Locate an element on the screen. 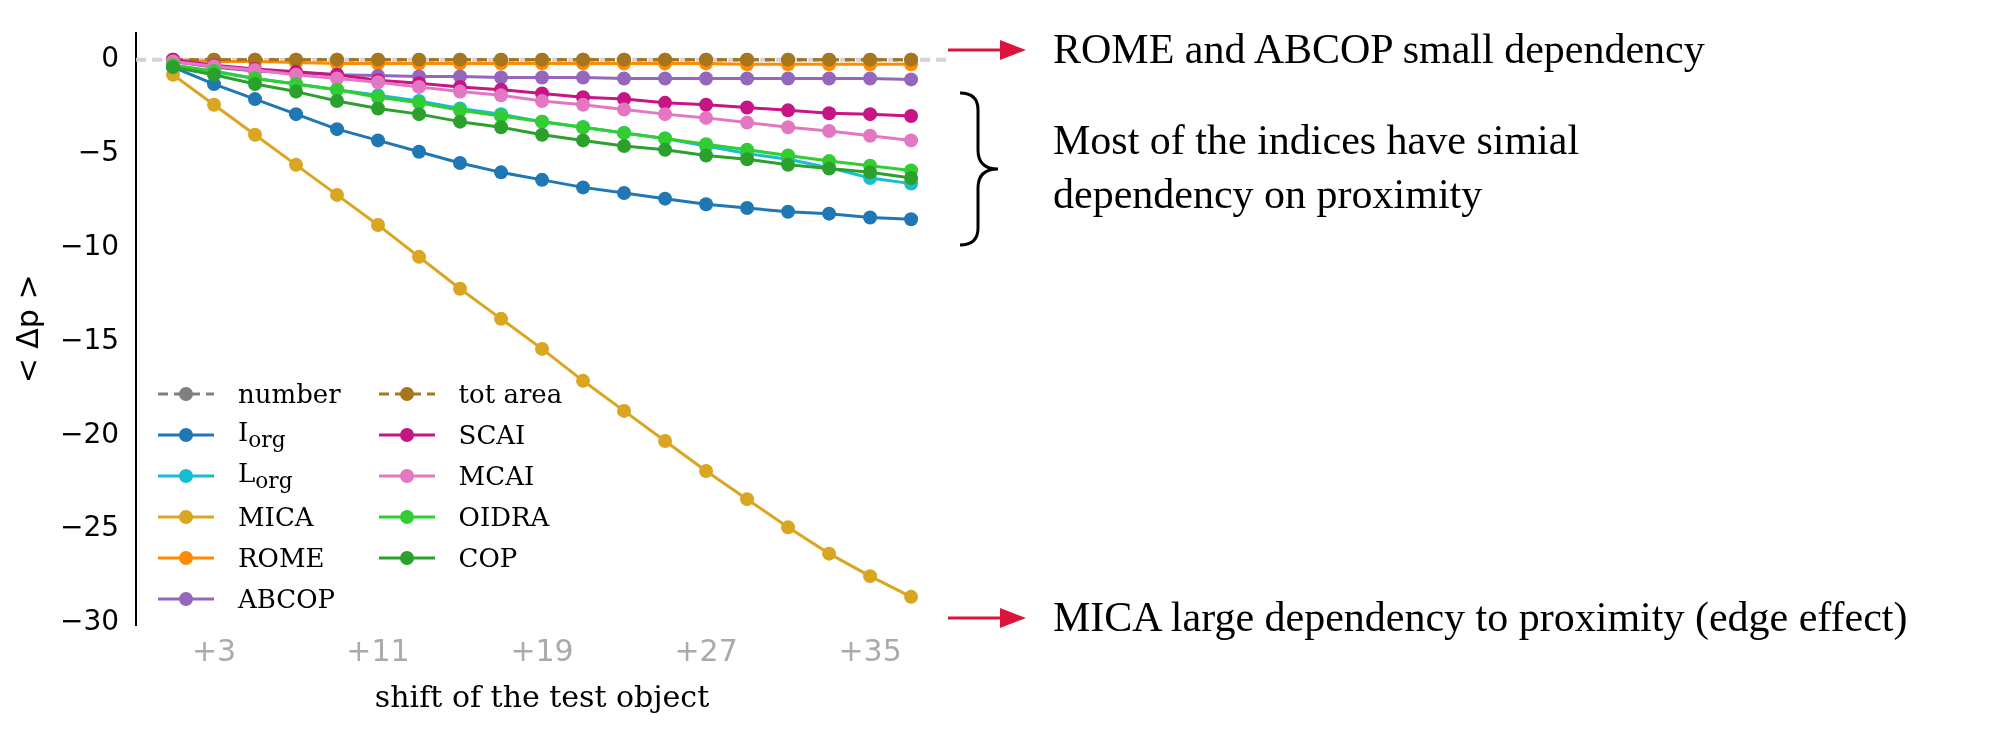 Image resolution: width=2004 pixels, height=729 pixels. legend-label: SCAI is located at coordinates (492, 434).